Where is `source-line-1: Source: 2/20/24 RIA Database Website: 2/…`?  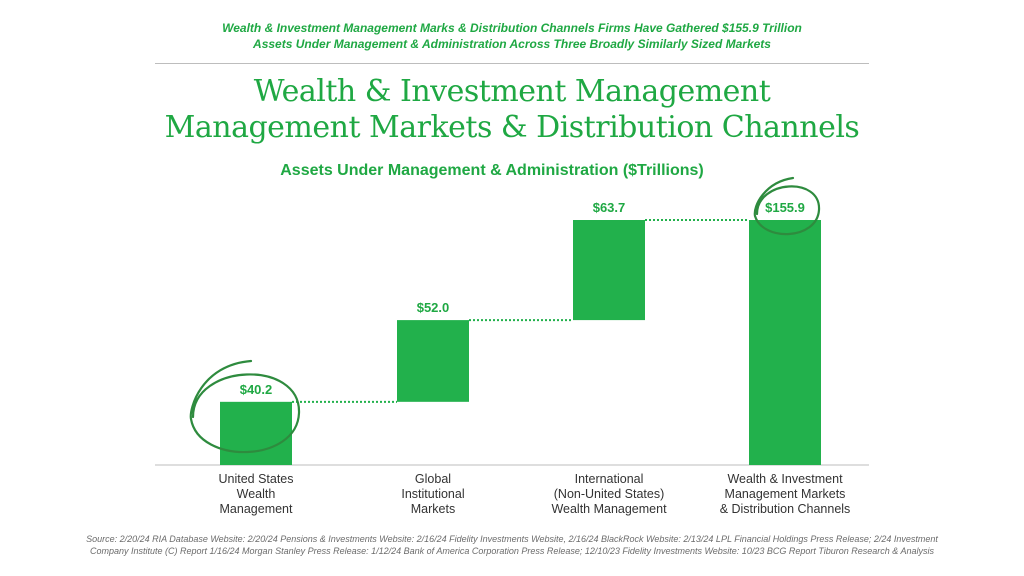 source-line-1: Source: 2/20/24 RIA Database Website: 2/… is located at coordinates (512, 539).